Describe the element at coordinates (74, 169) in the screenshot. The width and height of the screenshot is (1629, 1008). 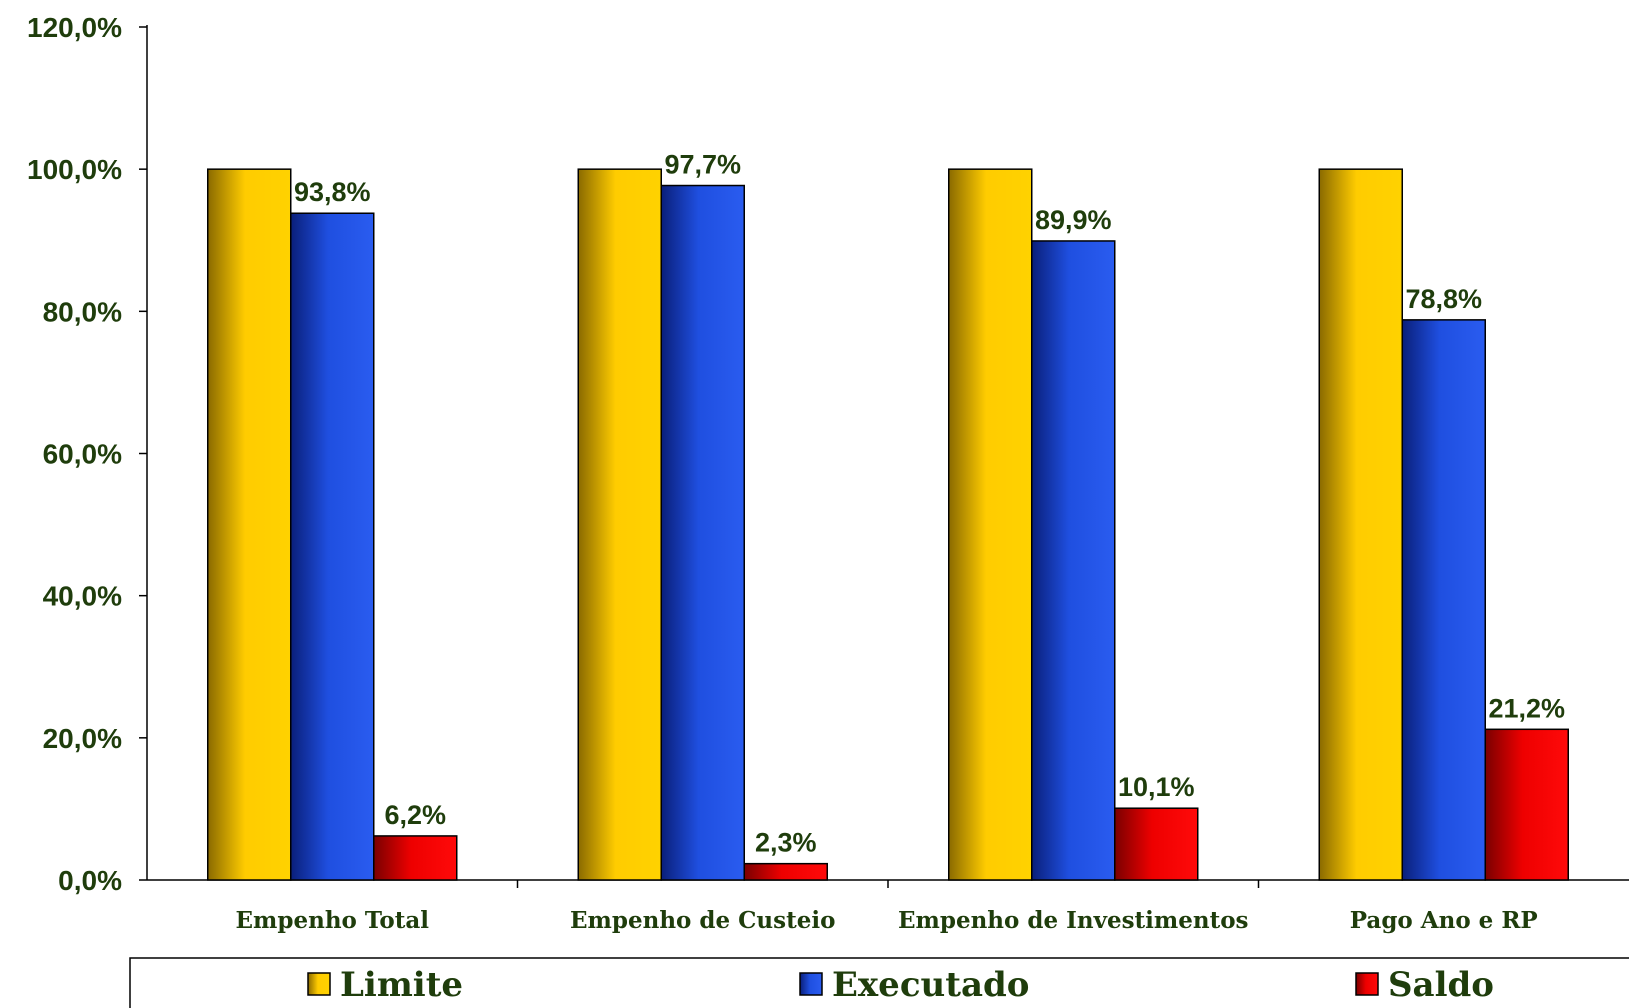
I see `y-tick-label: 100,0%` at that location.